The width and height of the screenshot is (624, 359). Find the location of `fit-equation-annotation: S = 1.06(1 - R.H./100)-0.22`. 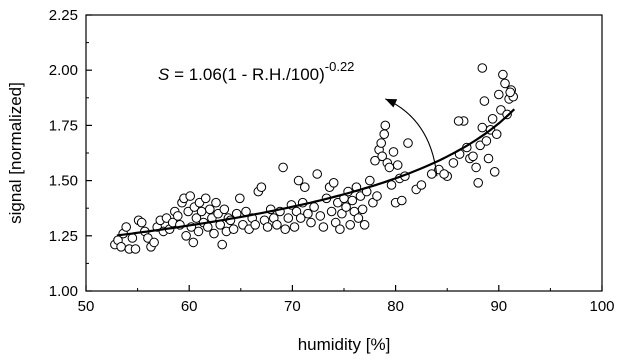

fit-equation-annotation: S = 1.06(1 - R.H./100)-0.22 is located at coordinates (298, 118).